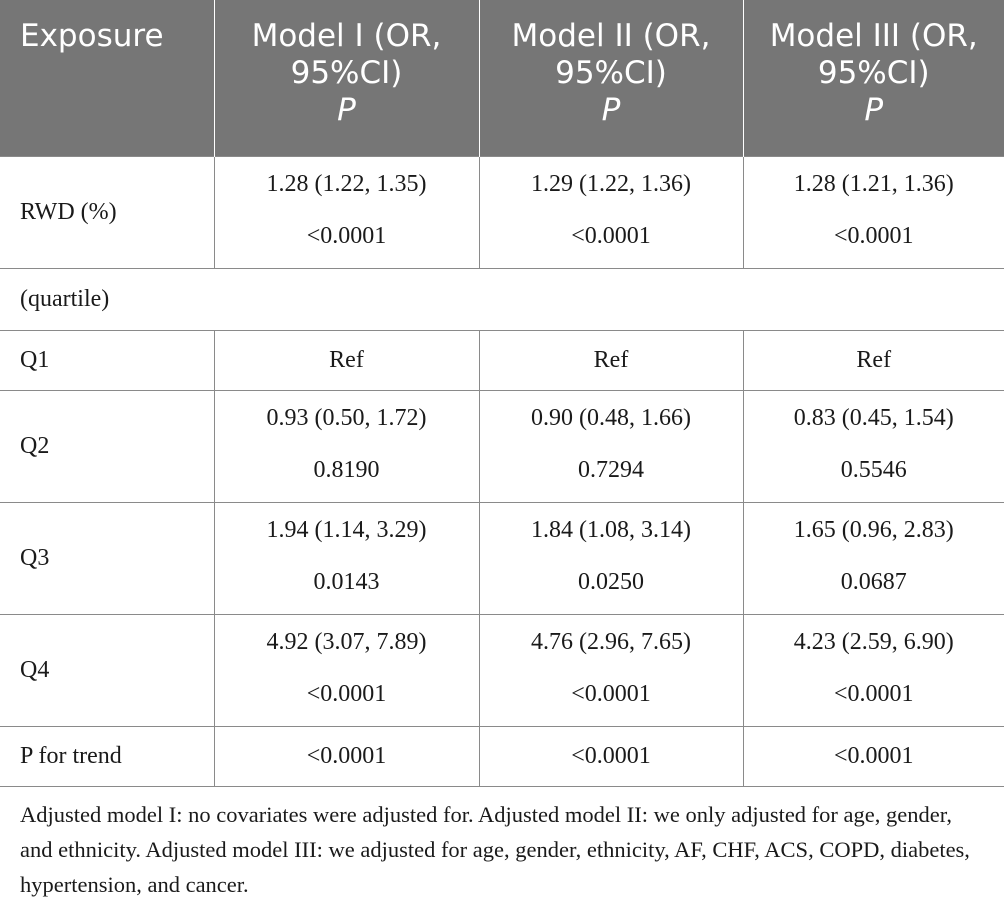 This screenshot has width=1004, height=913. What do you see at coordinates (346, 212) in the screenshot?
I see `cell-model-1: 1.28 (1.22, 1.35) <0.0001` at bounding box center [346, 212].